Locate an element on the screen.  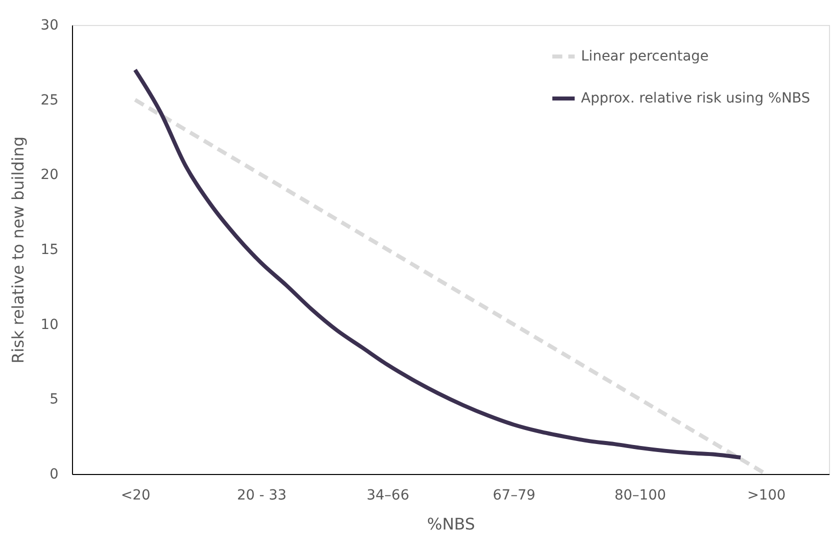
x-tick-label: >100 is located at coordinates (766, 496).